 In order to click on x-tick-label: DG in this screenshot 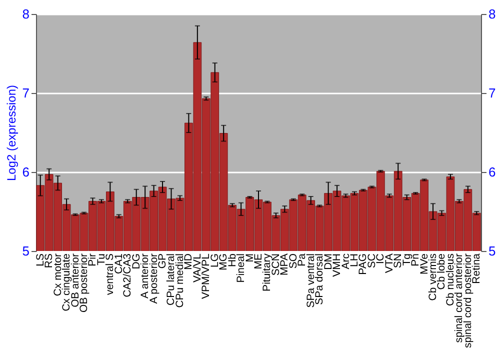, I will do `click(136, 262)`.